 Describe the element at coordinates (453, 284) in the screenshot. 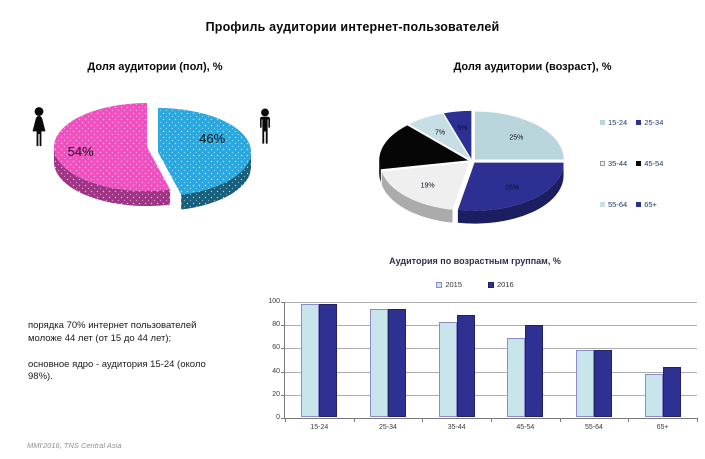

I see `legend-label: 2015` at that location.